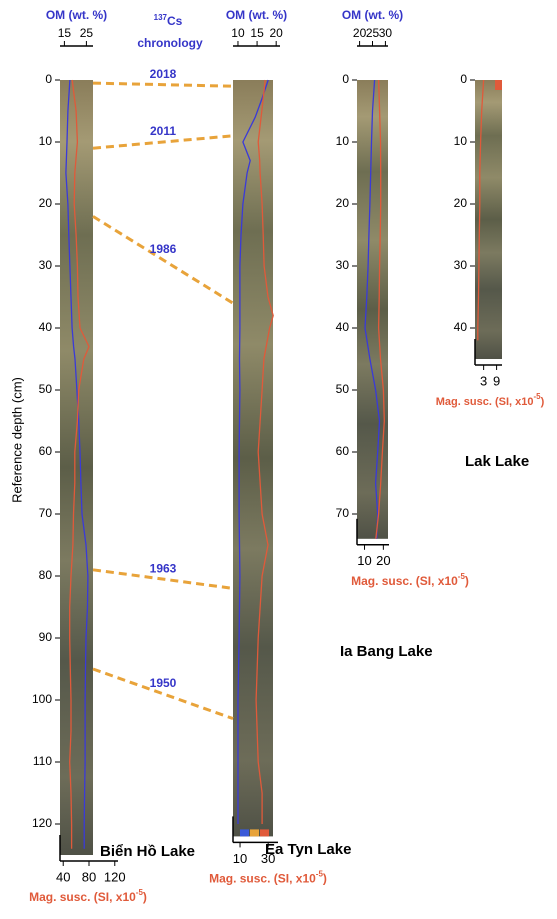  What do you see at coordinates (163, 74) in the screenshot?
I see `chronology-year: 2018` at bounding box center [163, 74].